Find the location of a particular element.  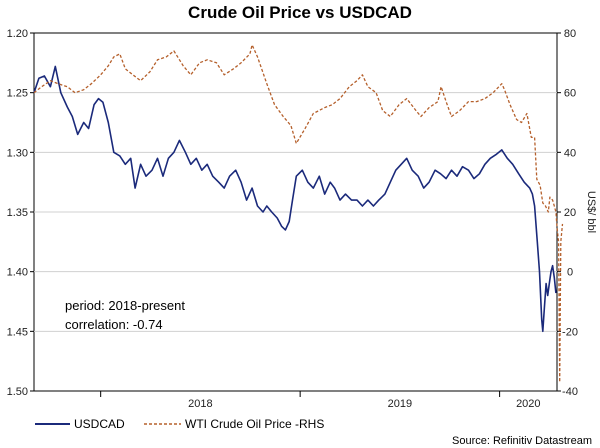

left-tick-label: 1.30 is located at coordinates (17, 153).